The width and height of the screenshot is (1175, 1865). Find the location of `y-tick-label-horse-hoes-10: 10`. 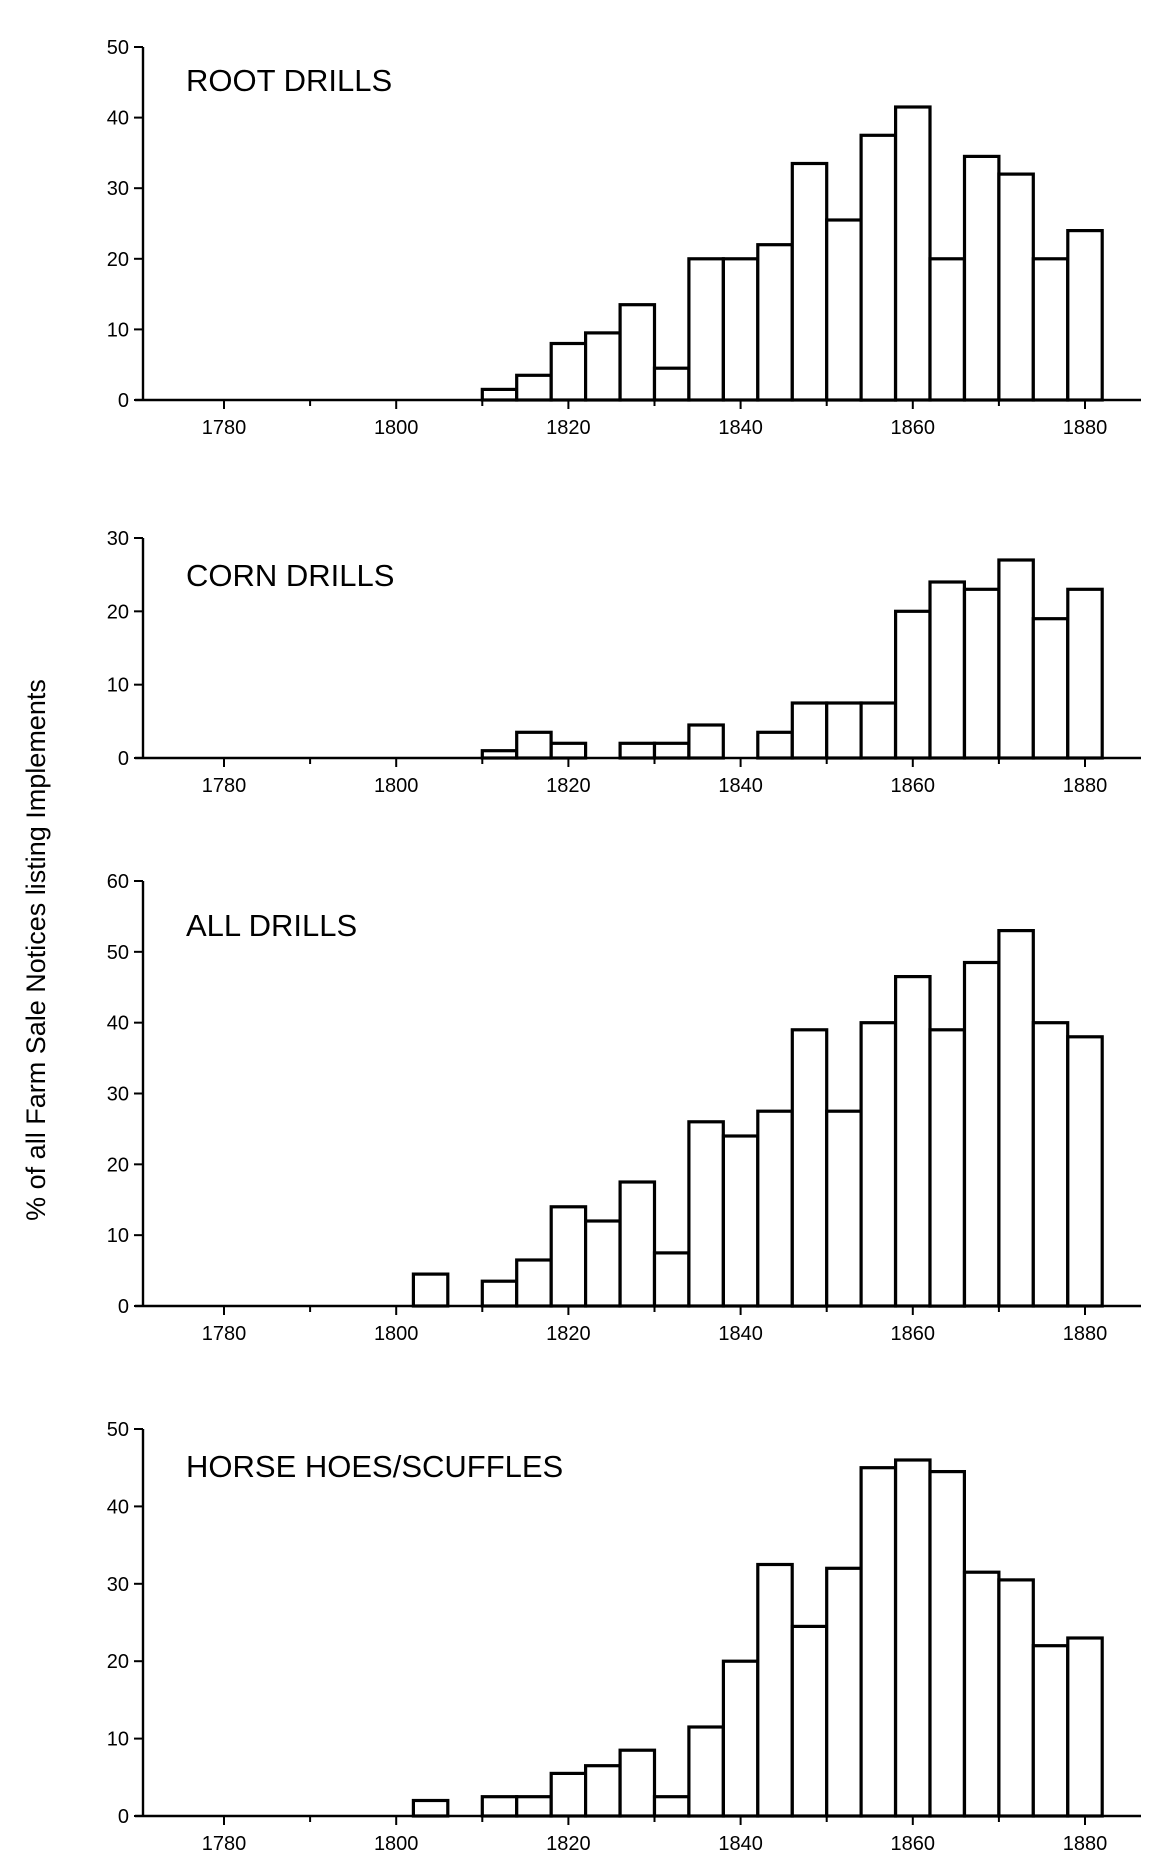

y-tick-label-horse-hoes-10: 10 is located at coordinates (118, 1740).